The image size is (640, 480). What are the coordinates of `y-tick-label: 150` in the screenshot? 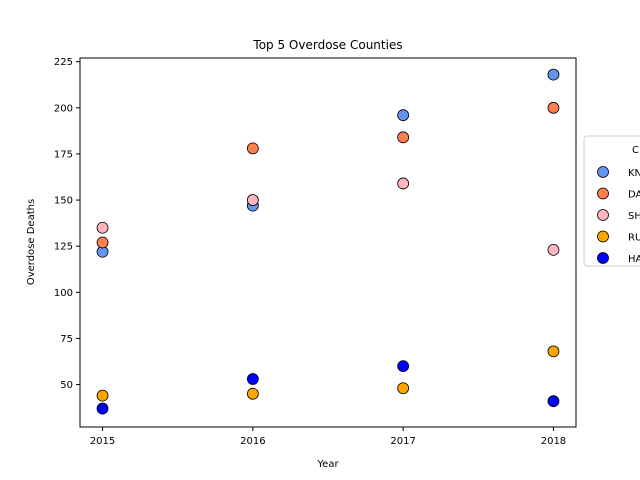 It's located at (63, 201).